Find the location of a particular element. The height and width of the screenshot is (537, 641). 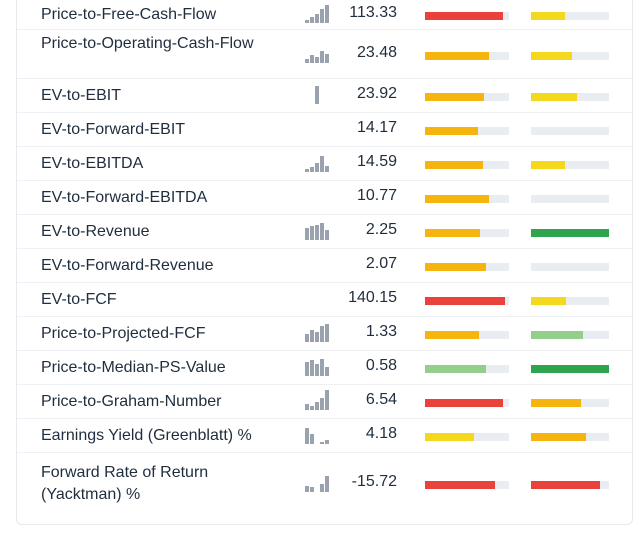

ratio-value: 14.17 is located at coordinates (376, 127).